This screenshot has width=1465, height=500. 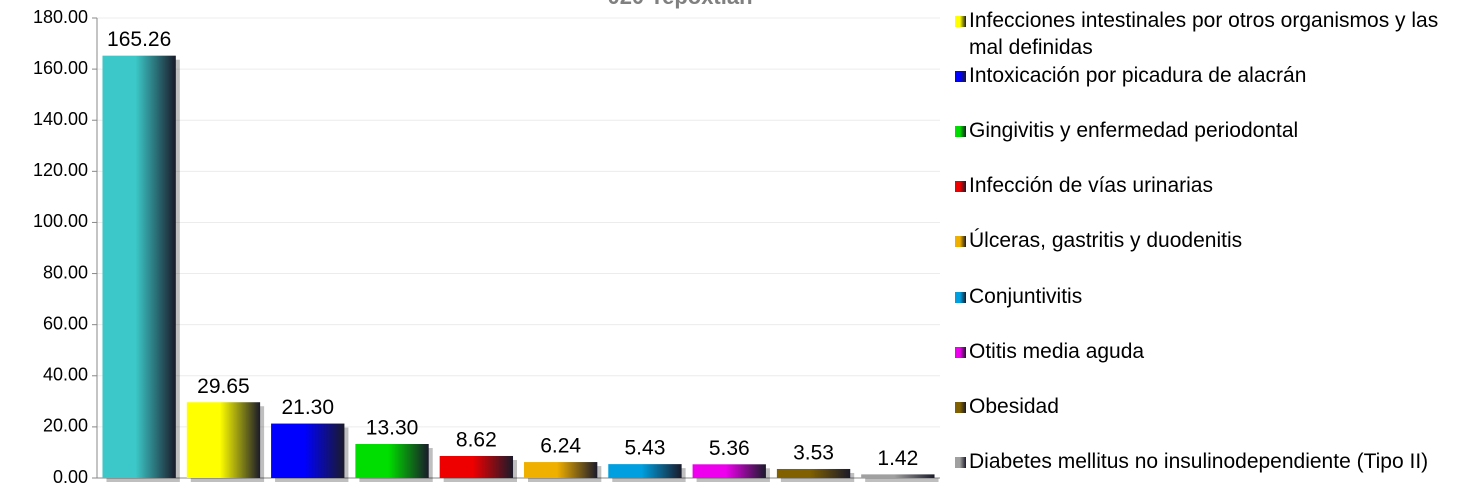 What do you see at coordinates (392, 428) in the screenshot?
I see `data-label: 13.30` at bounding box center [392, 428].